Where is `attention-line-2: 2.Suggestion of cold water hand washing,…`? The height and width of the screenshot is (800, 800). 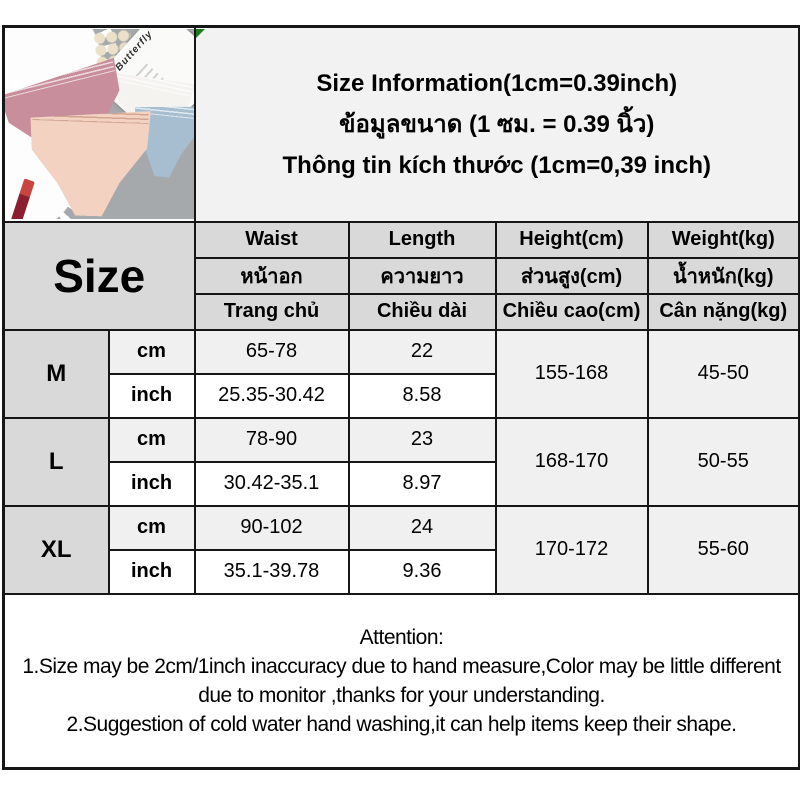 attention-line-2: 2.Suggestion of cold water hand washing,… is located at coordinates (401, 724).